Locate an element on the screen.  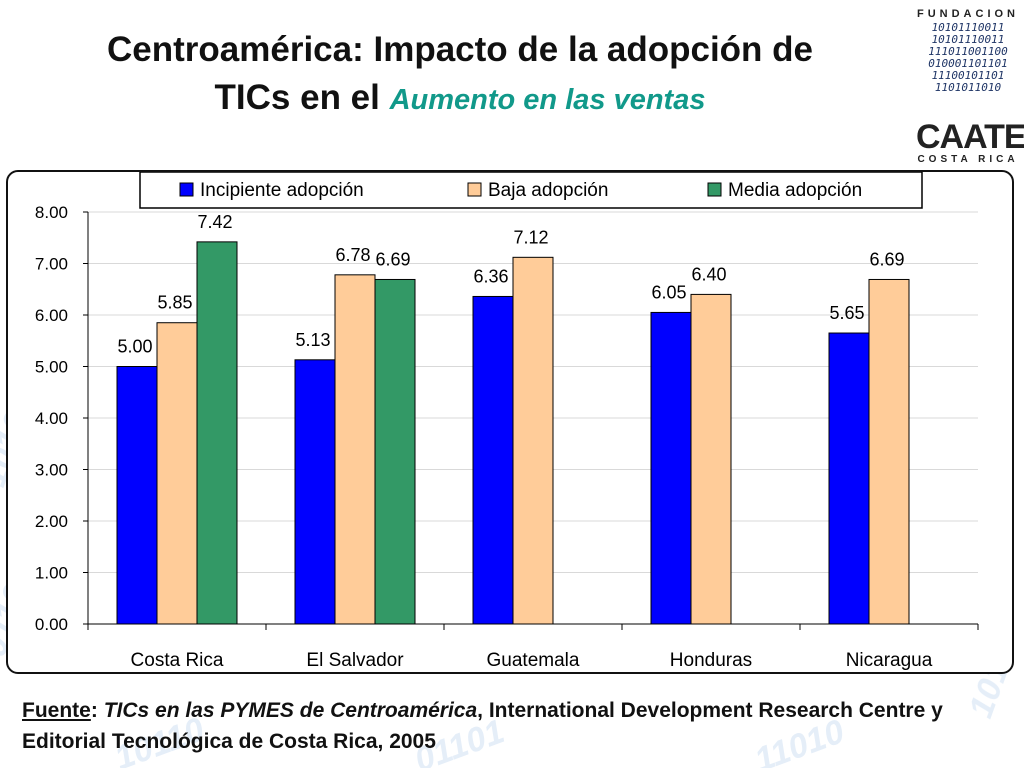
source-label: Fuente is located at coordinates (56, 710).